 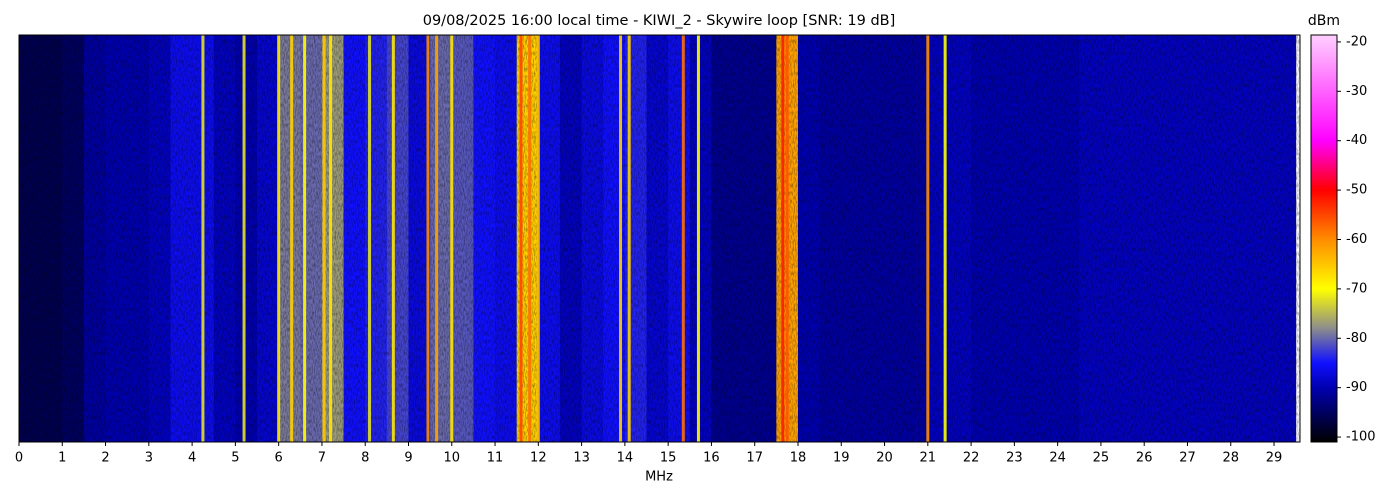 I want to click on x-tick-label: 29, so click(x=1274, y=458).